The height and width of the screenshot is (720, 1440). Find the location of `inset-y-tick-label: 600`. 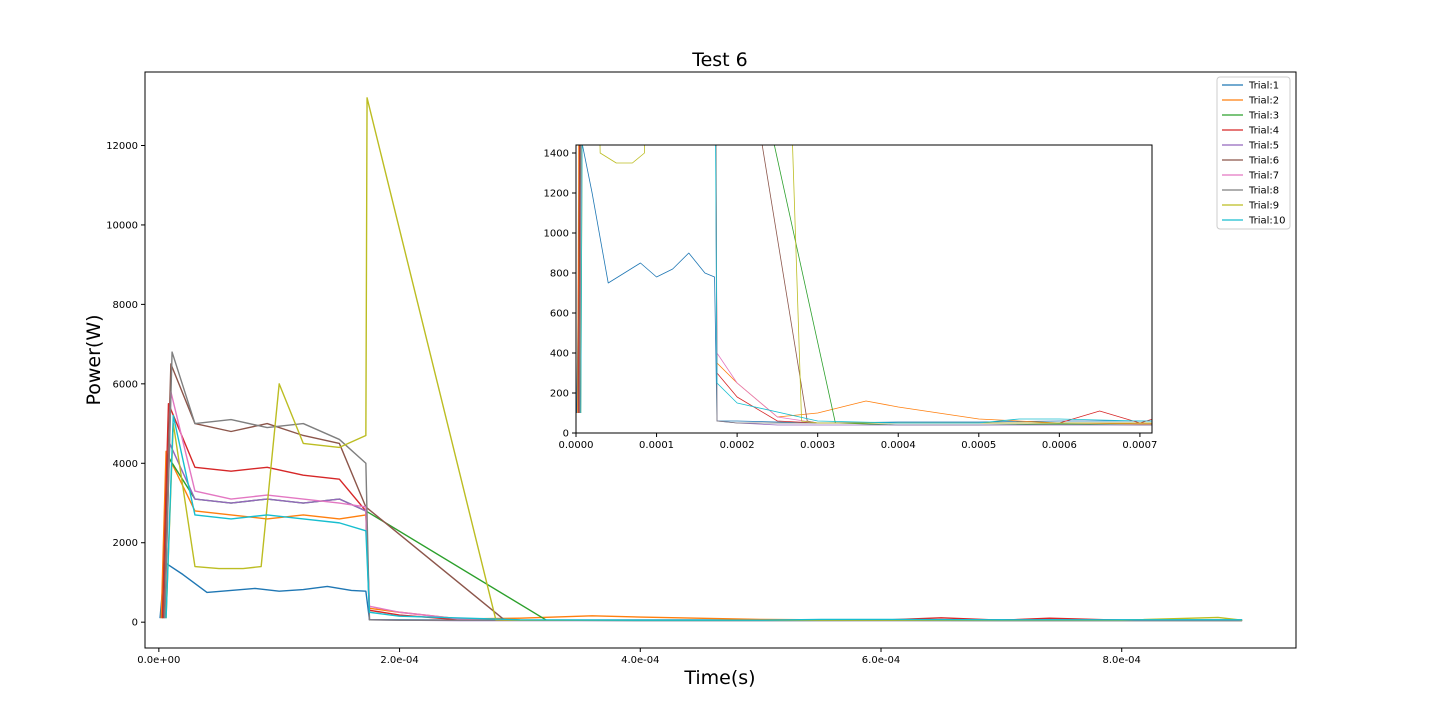

inset-y-tick-label: 600 is located at coordinates (559, 314).